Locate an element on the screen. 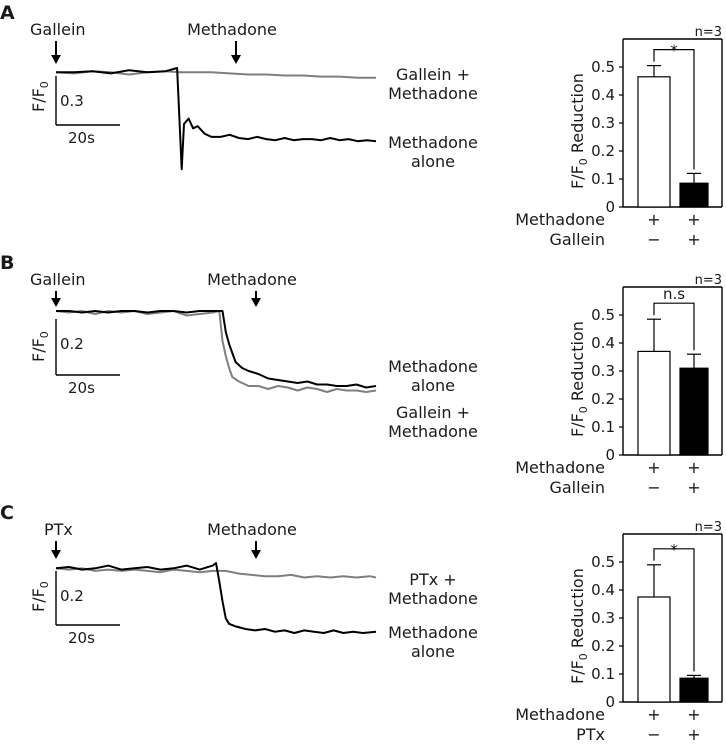 The width and height of the screenshot is (726, 745). panel-c-drug-arrow-head is located at coordinates (256, 554).